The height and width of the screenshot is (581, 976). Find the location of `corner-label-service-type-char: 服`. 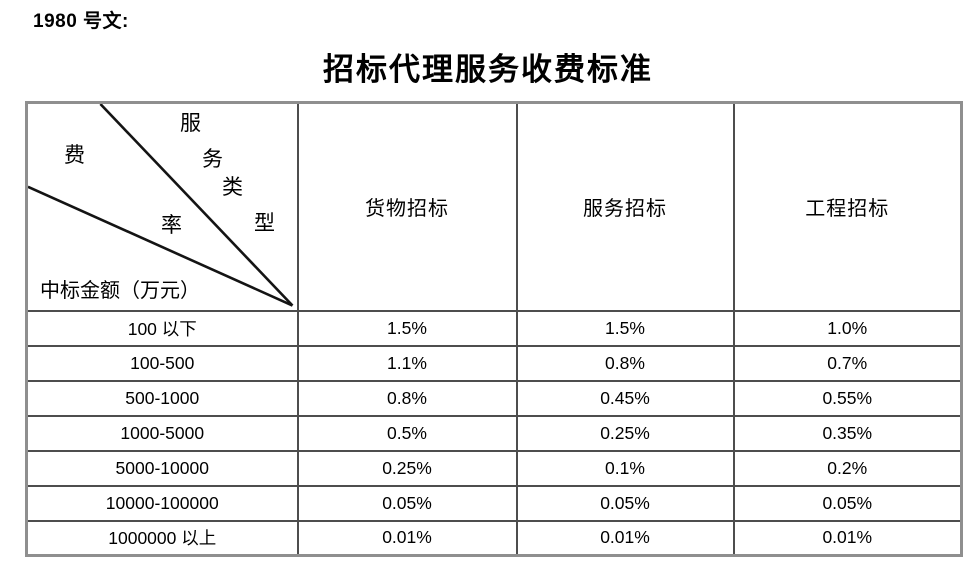

corner-label-service-type-char: 服 is located at coordinates (190, 123).